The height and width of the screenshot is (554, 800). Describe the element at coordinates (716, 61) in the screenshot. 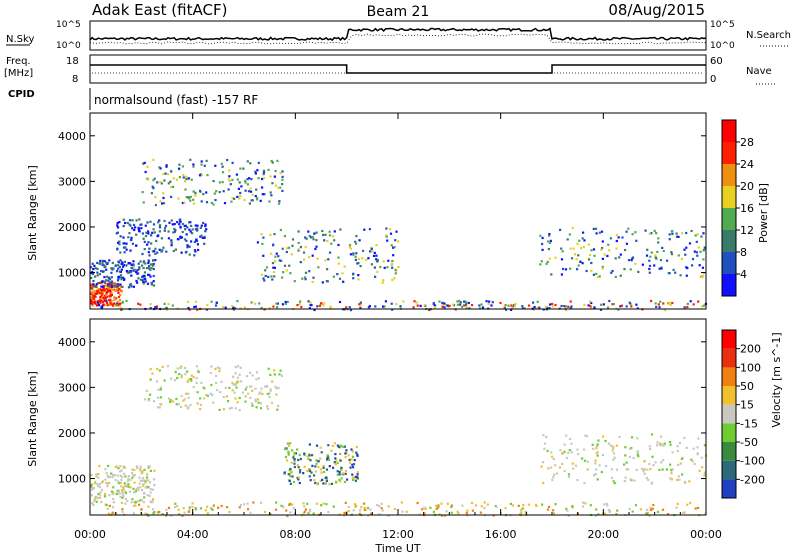

I see `nave-tick-top: 60` at that location.